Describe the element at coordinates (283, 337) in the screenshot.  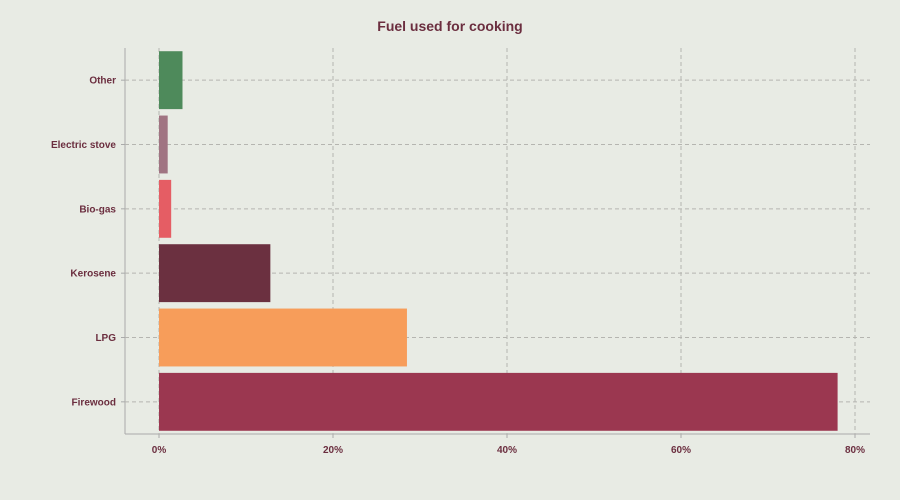
I see `bar-lpg` at that location.